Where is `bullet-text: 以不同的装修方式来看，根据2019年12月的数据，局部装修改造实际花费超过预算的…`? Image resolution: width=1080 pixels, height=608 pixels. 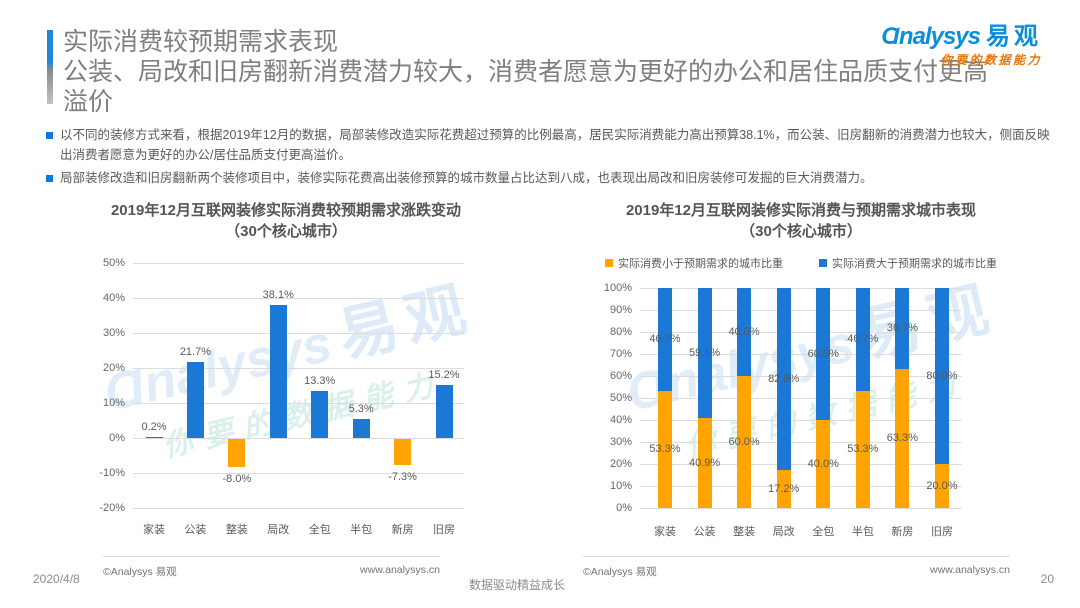
bullet-text: 以不同的装修方式来看，根据2019年12月的数据，局部装修改造实际花费超过预算的… is located at coordinates (555, 145).